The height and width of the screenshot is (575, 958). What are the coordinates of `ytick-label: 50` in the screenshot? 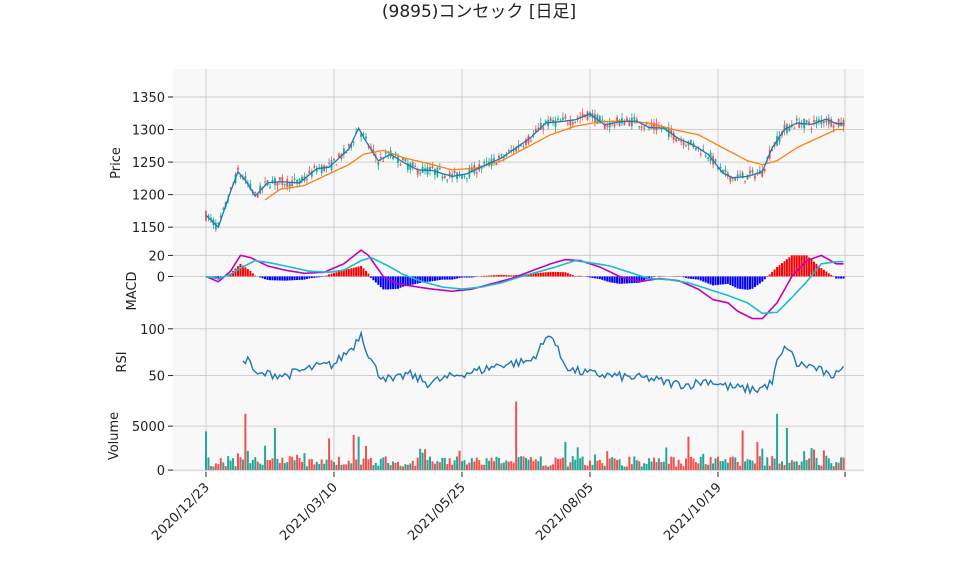 It's located at (156, 377).